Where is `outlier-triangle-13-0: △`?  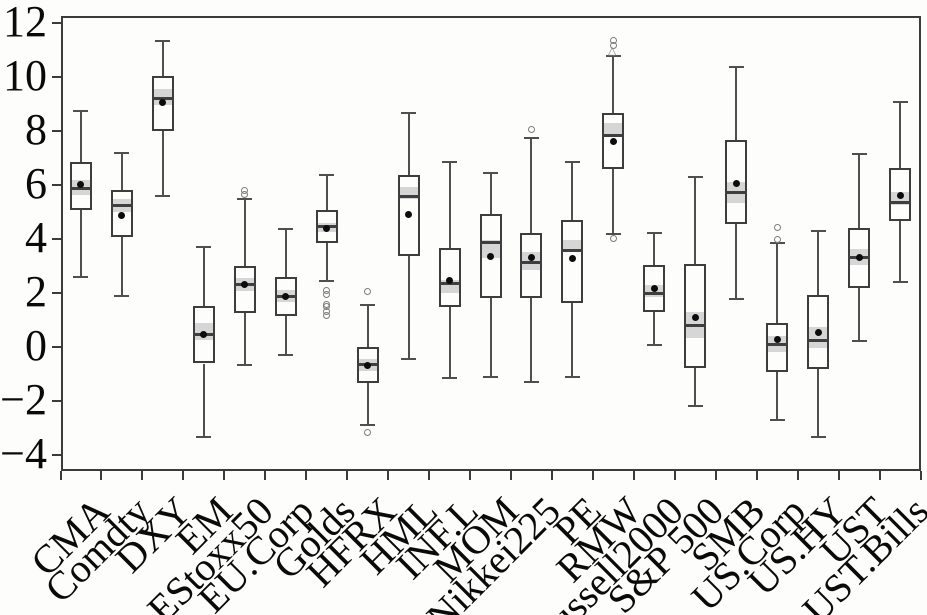
outlier-triangle-13-0: △ is located at coordinates (612, 51).